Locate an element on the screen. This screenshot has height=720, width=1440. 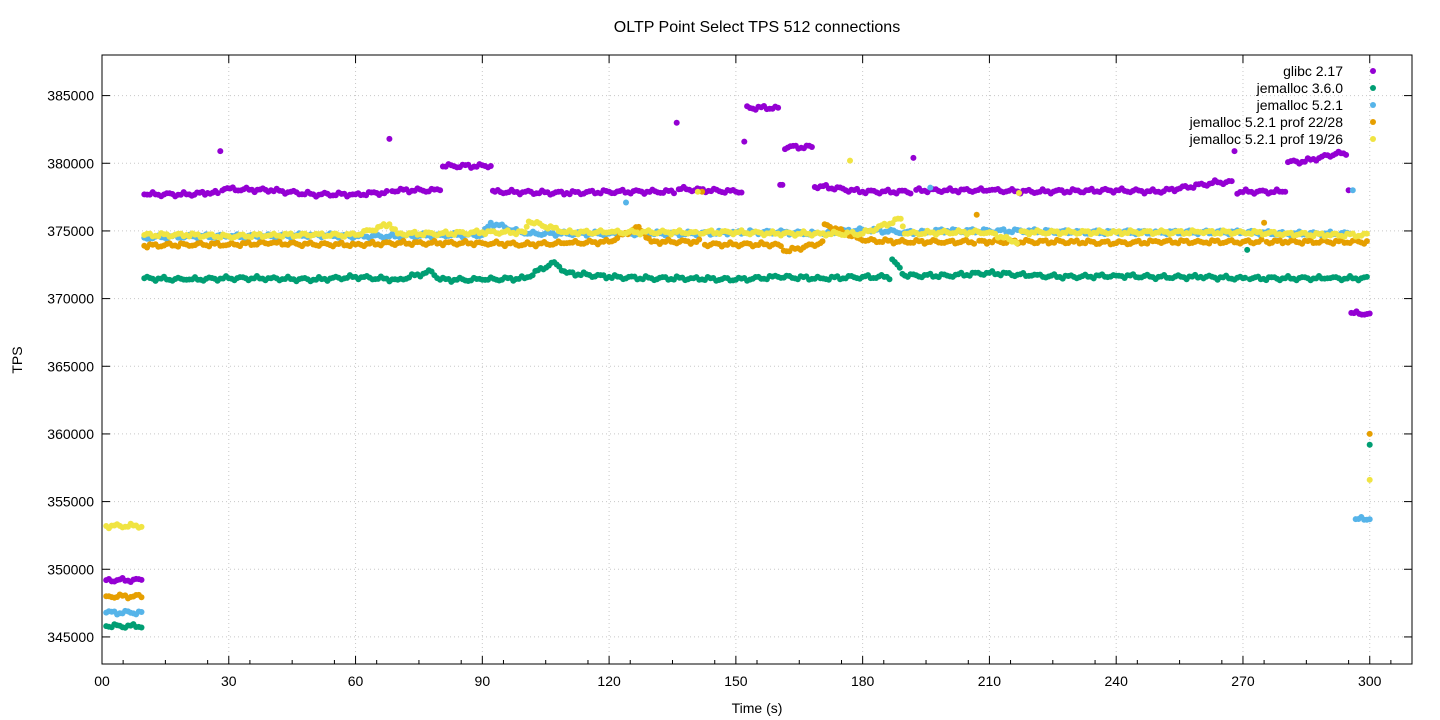
x-tick-label: 210 is located at coordinates (990, 681).